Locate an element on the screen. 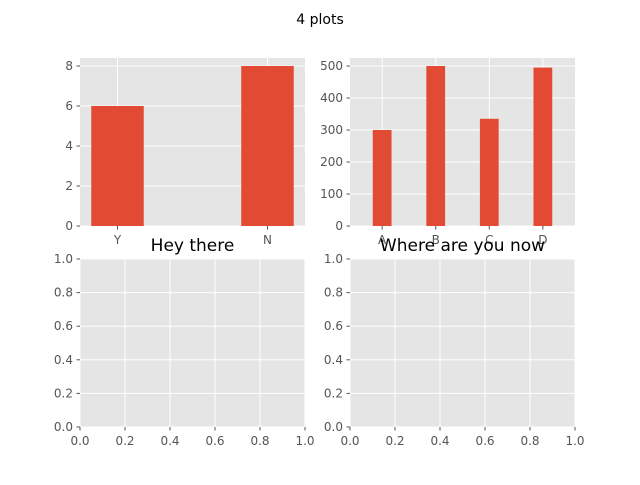 This screenshot has height=485, width=640. y-tick-label: 200 is located at coordinates (331, 162).